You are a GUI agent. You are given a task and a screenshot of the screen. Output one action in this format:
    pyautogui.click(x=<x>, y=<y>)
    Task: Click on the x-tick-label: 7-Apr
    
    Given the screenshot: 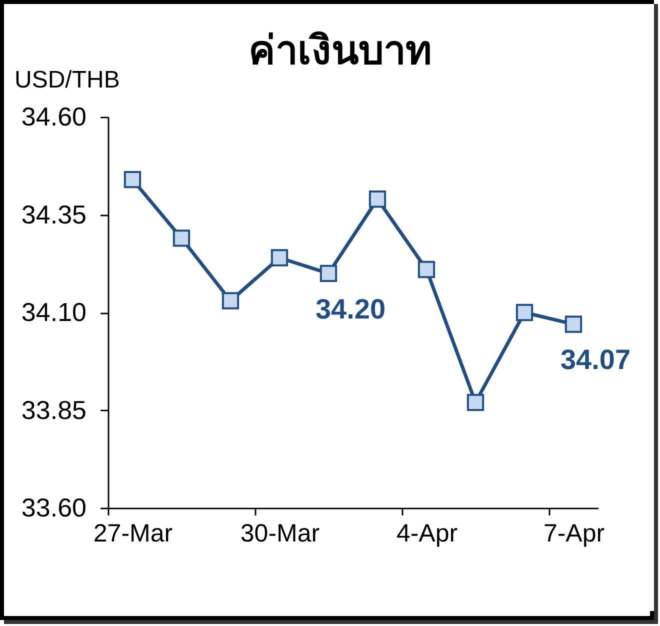 What is the action you would take?
    pyautogui.click(x=574, y=534)
    